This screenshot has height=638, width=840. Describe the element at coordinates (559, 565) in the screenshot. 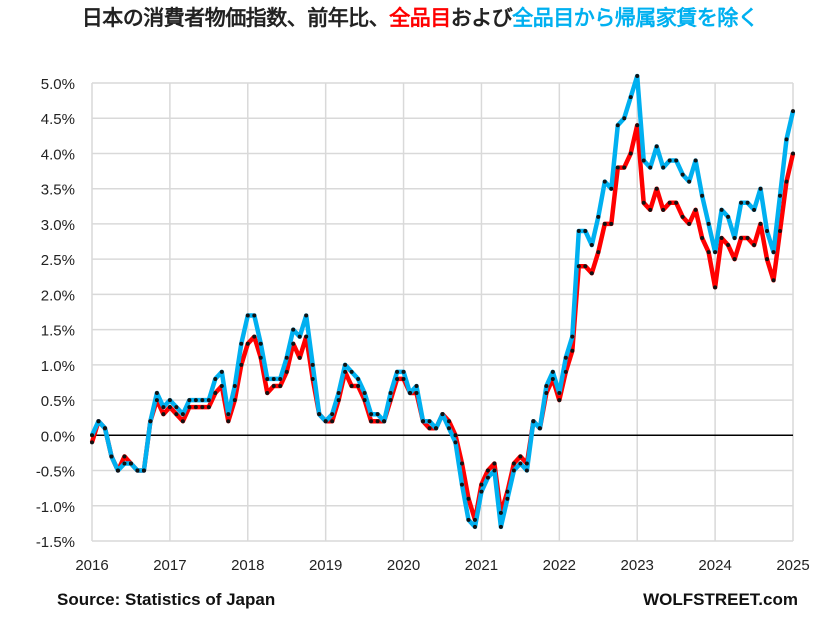

I see `x-tick-label: 2022` at that location.